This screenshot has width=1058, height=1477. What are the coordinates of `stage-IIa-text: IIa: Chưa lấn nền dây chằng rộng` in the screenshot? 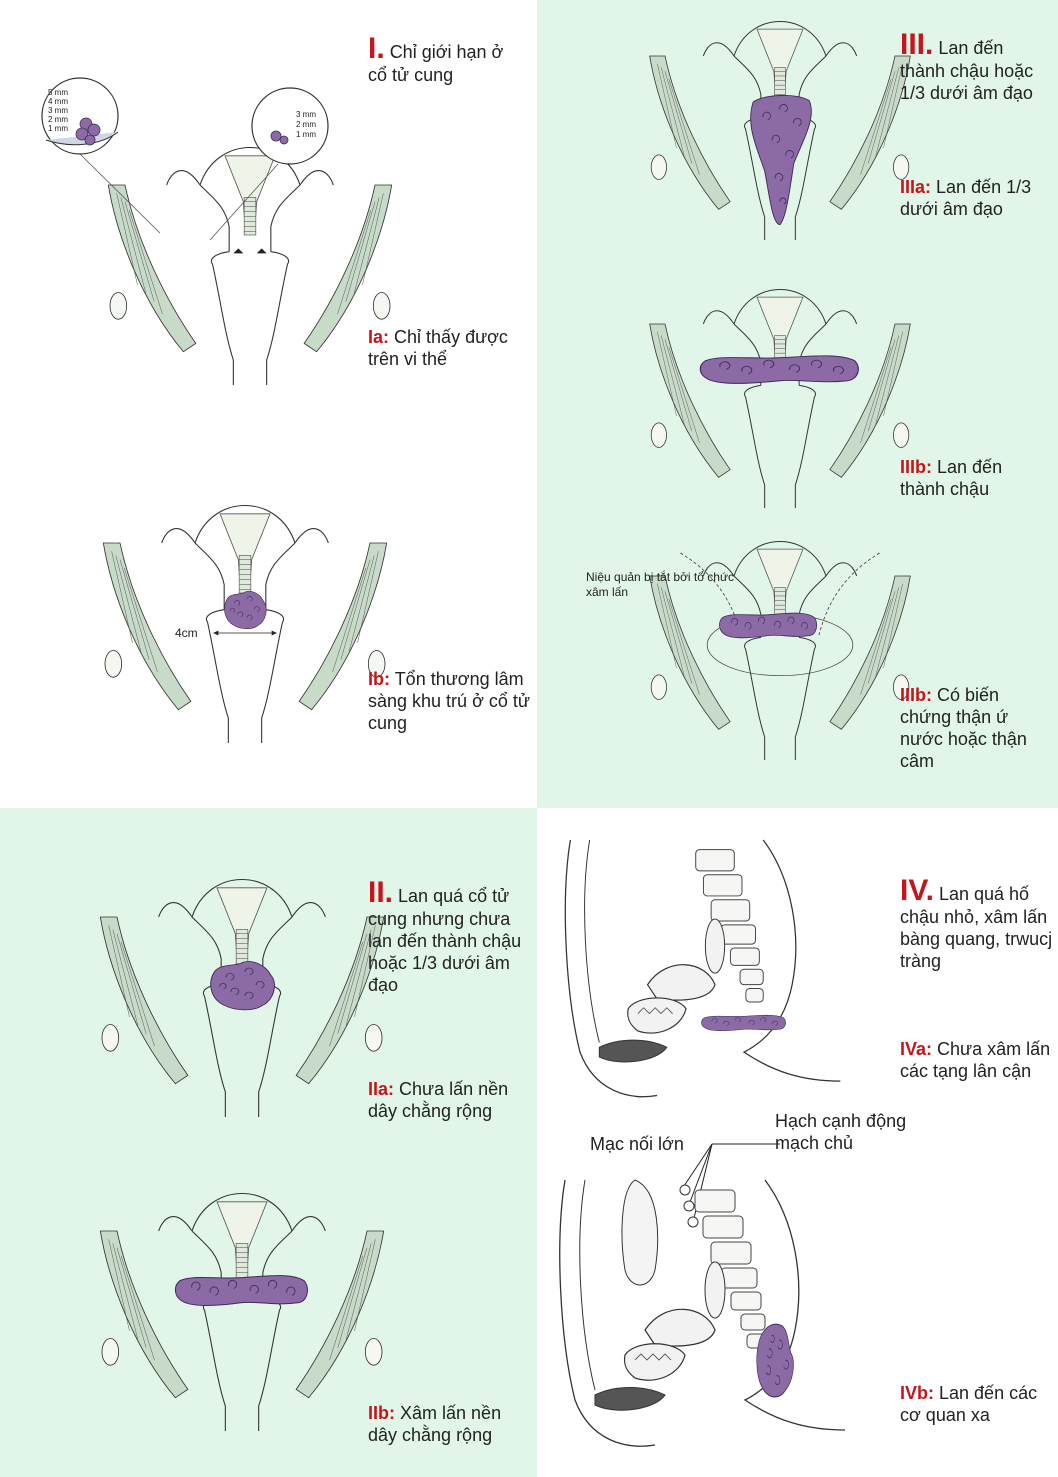 It's located at (450, 1100).